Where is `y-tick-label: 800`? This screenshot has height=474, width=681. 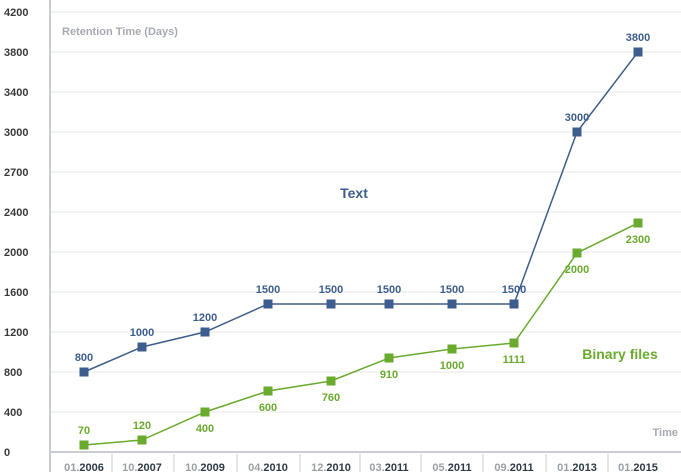
y-tick-label: 800 is located at coordinates (13, 373).